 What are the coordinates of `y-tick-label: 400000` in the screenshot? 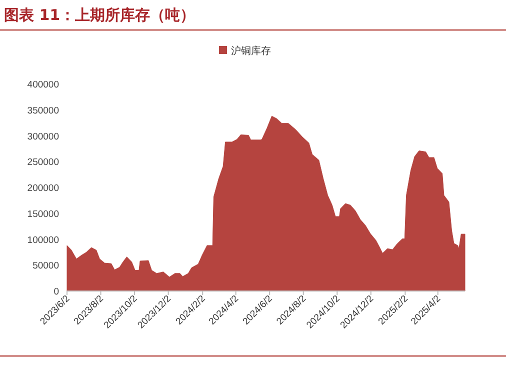 It's located at (43, 85).